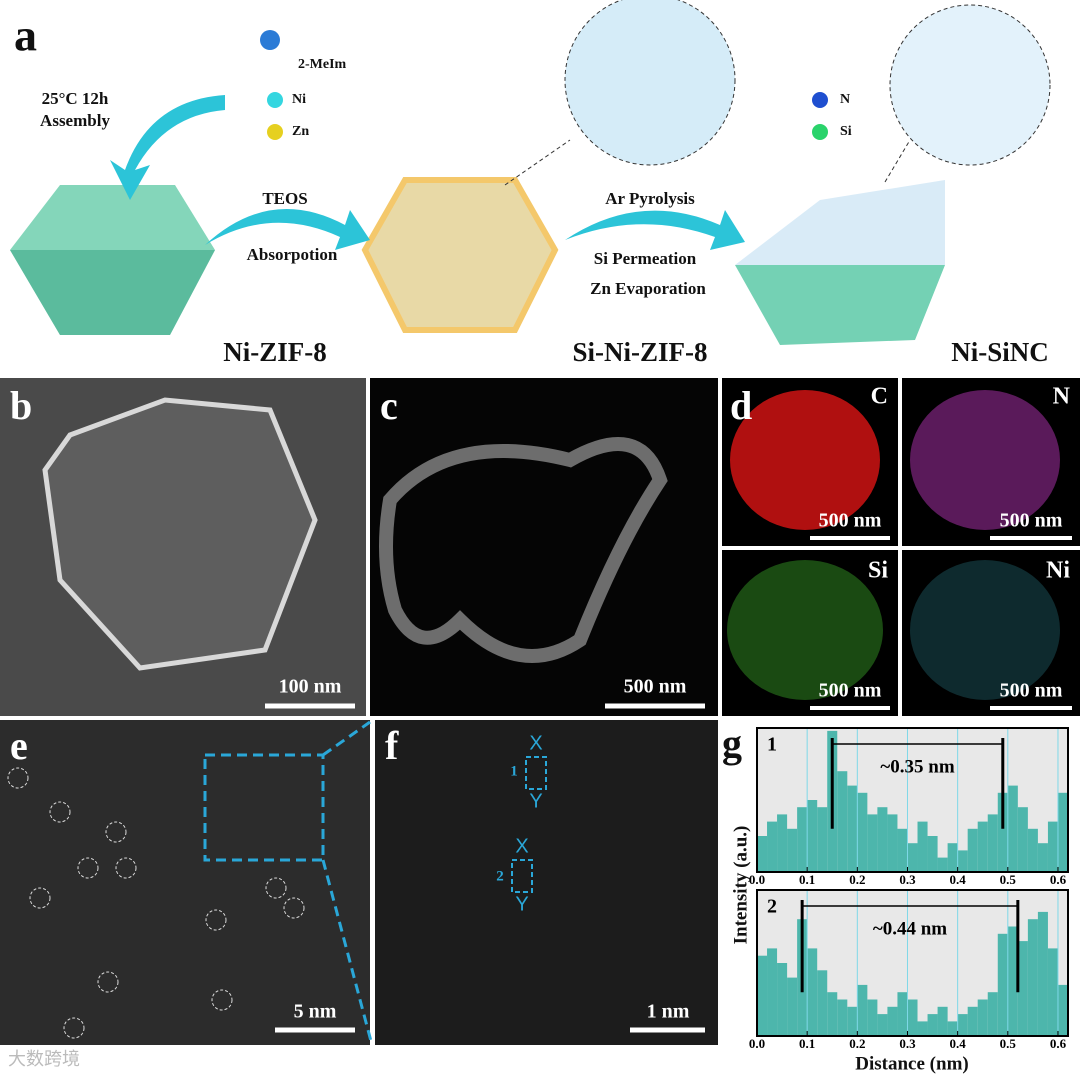 This screenshot has width=1080, height=1080. I want to click on distance-label: ~0.35 nm, so click(917, 766).